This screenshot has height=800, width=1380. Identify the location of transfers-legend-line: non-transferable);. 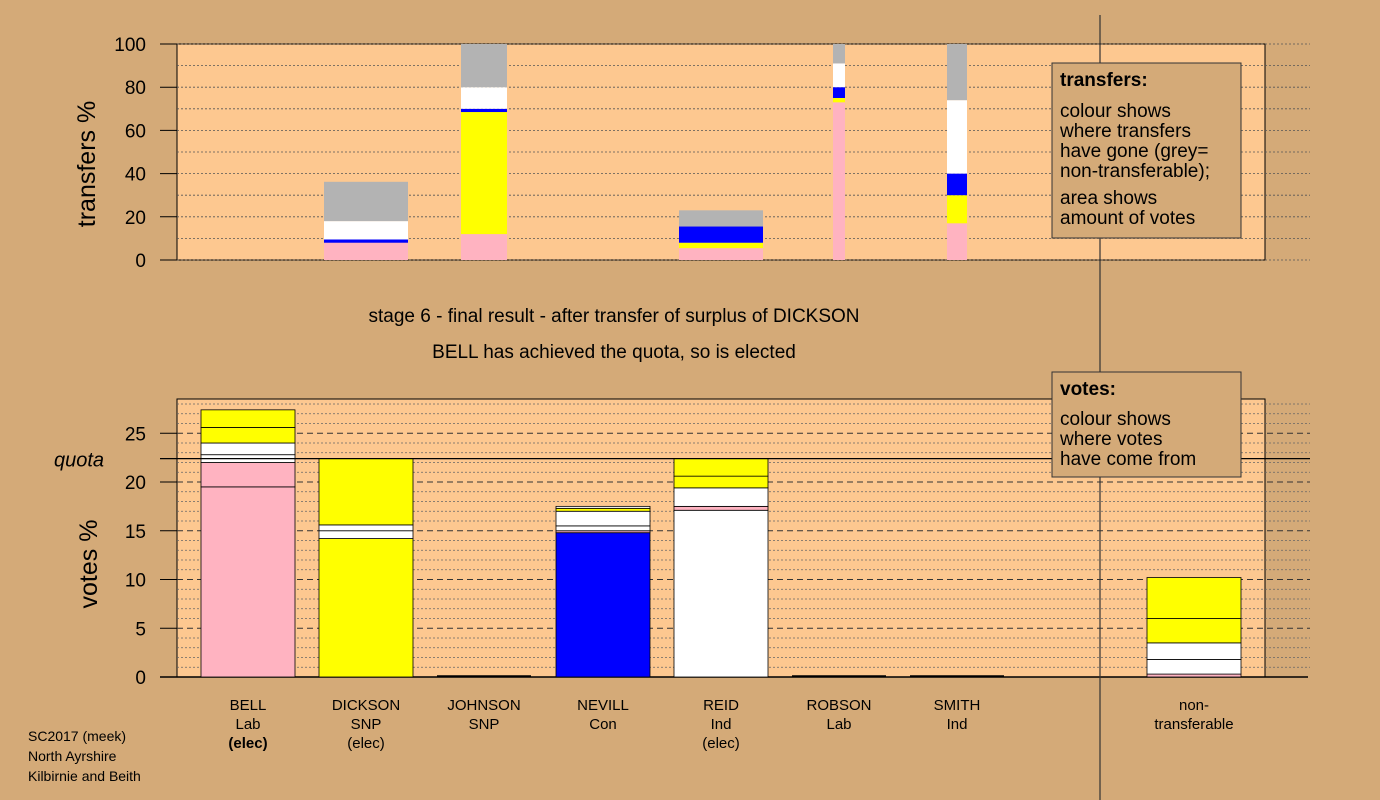
(1135, 171).